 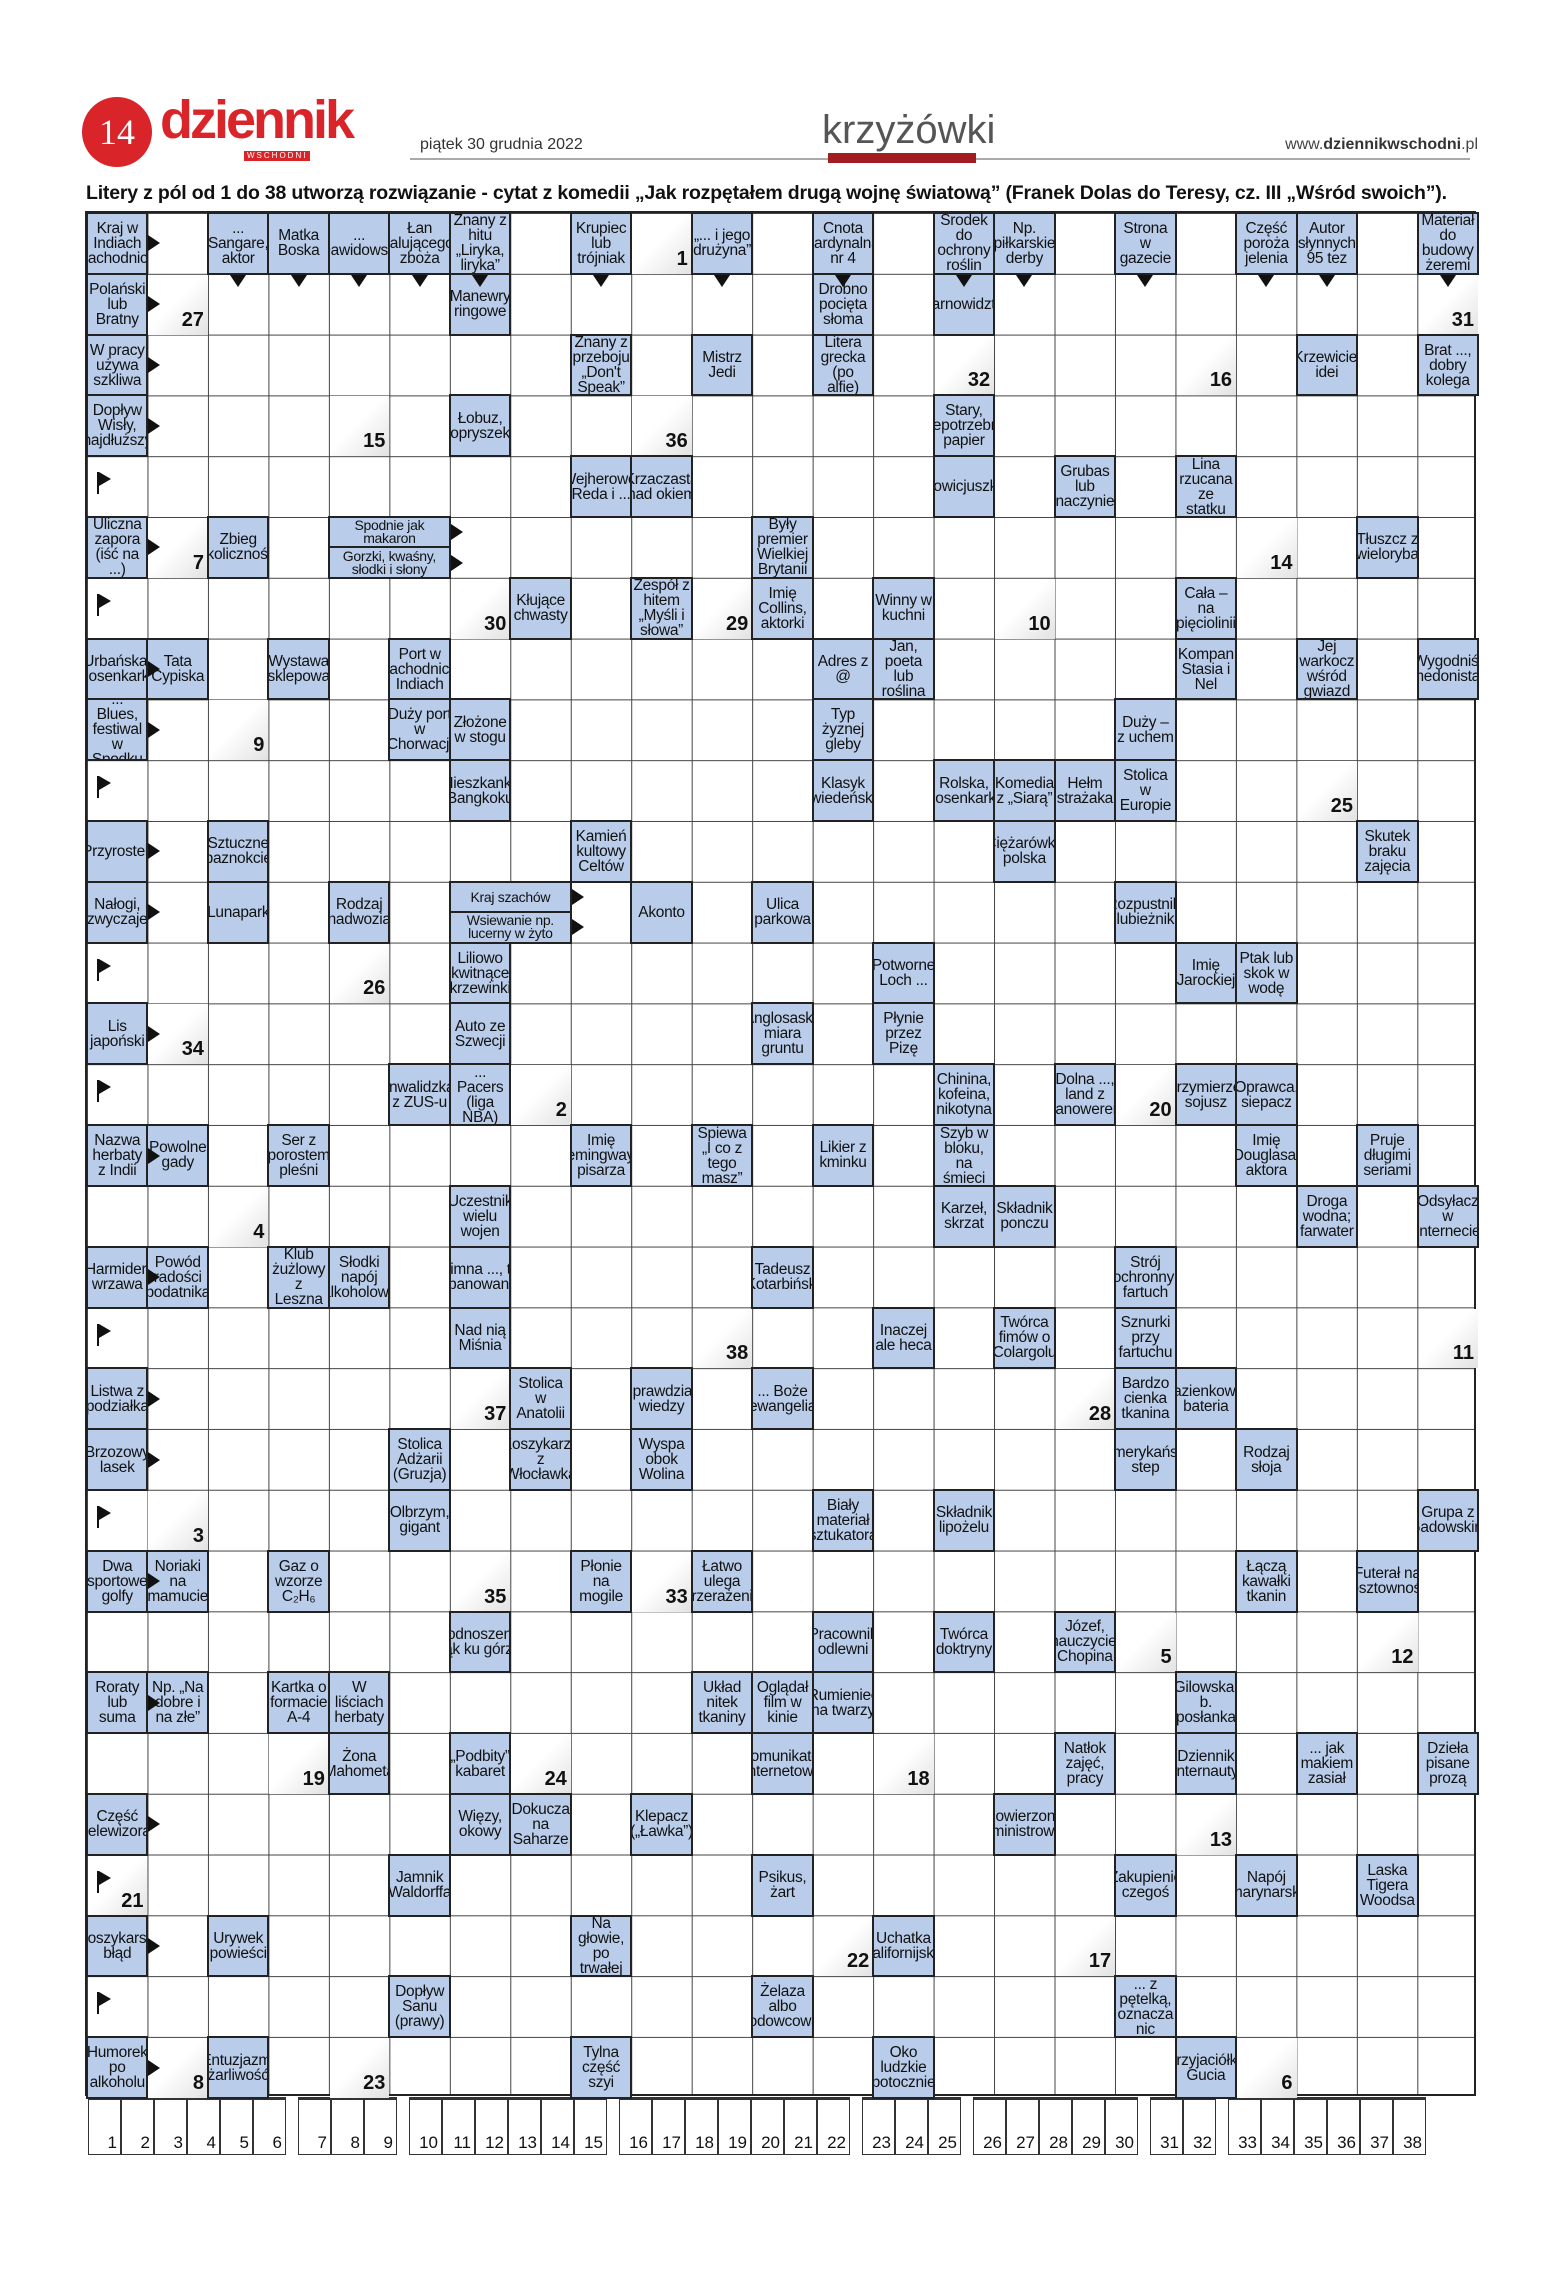 I want to click on solution-box: 17, so click(x=668, y=2126).